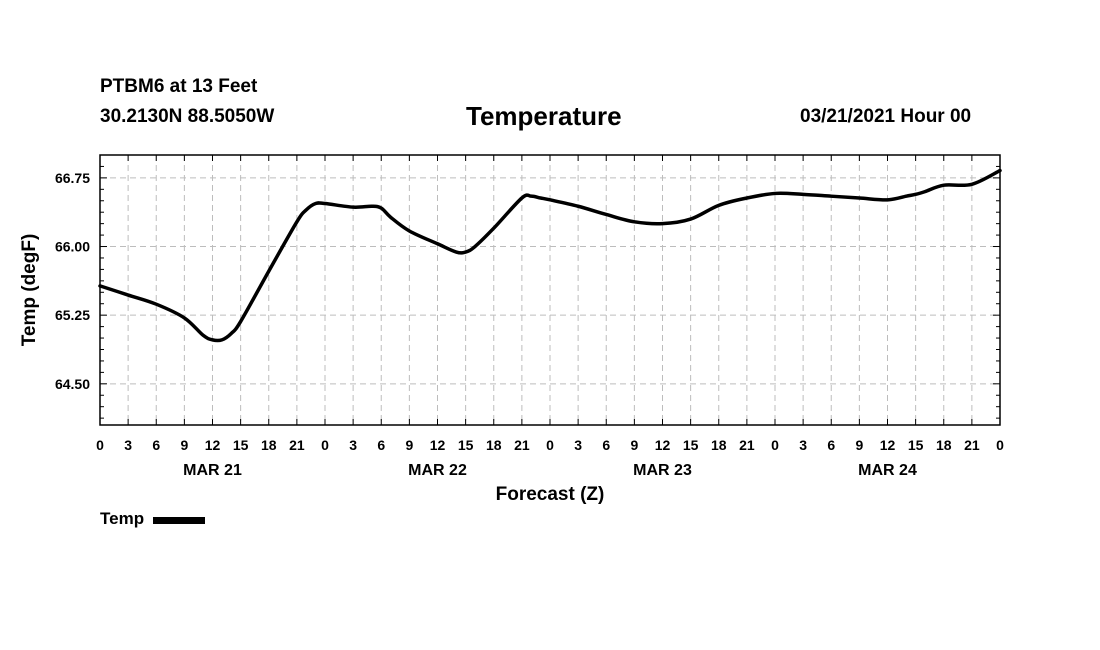  Describe the element at coordinates (662, 470) in the screenshot. I see `x-date-label: MAR 23` at that location.